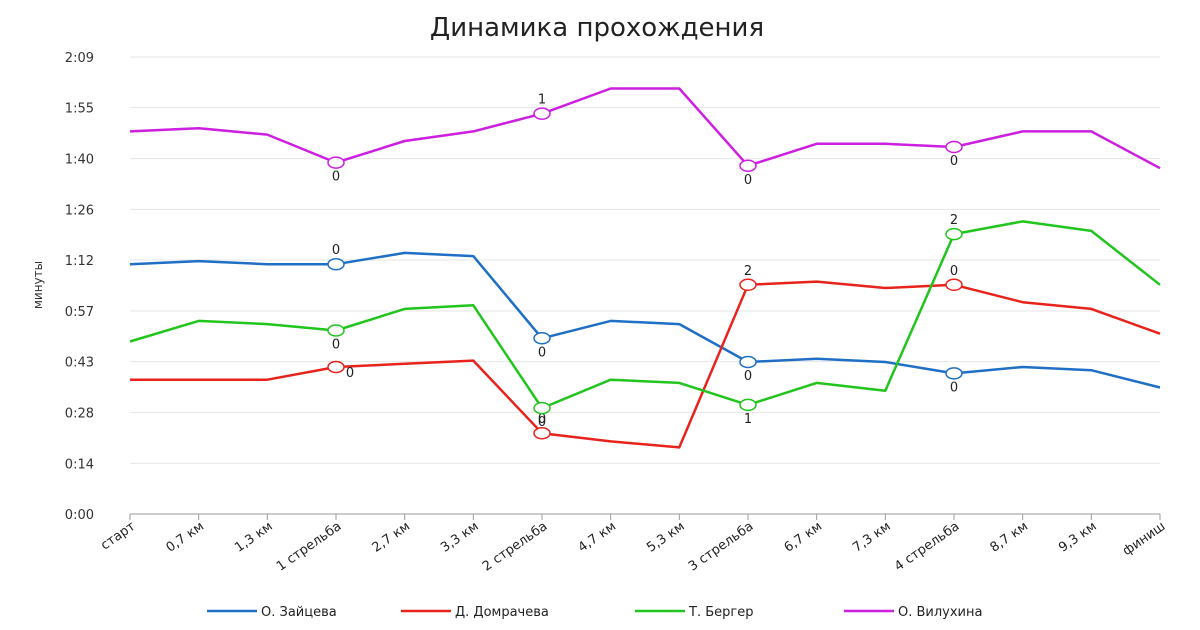 This screenshot has width=1200, height=630. I want to click on y-axis-ticks: 0:00 0:14 0:28 0:43 0:57 1:12 1:26 1:40 1:55 2:09, so click(79, 287).